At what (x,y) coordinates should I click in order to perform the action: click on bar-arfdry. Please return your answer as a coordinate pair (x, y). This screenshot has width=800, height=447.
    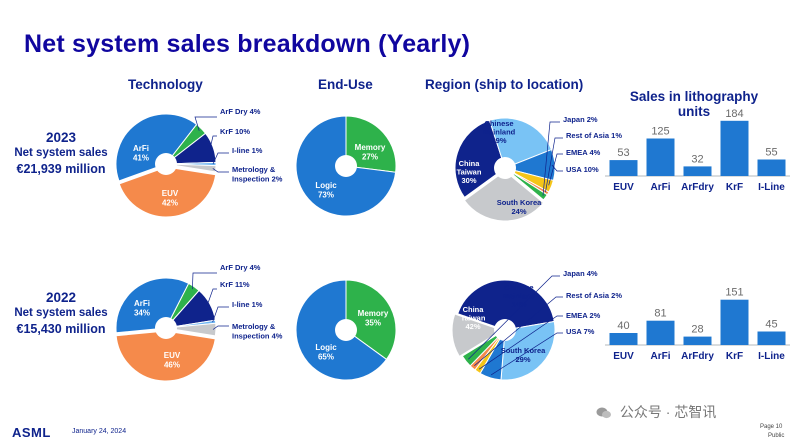
    Looking at the image, I should click on (697, 340).